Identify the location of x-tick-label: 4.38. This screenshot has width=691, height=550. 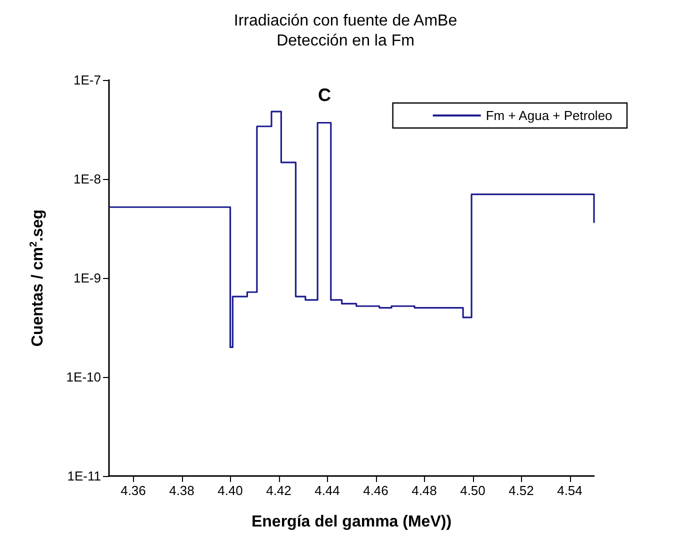
(181, 490).